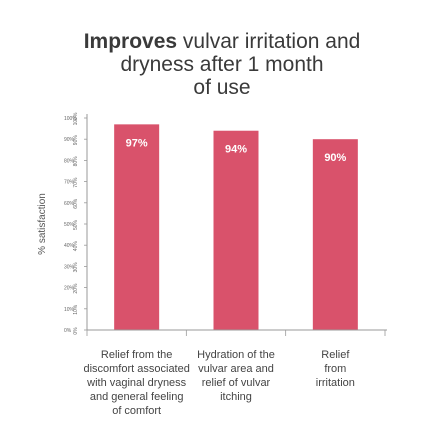 This screenshot has width=444, height=444. What do you see at coordinates (70, 119) in the screenshot?
I see `y-tick-label: 100%` at bounding box center [70, 119].